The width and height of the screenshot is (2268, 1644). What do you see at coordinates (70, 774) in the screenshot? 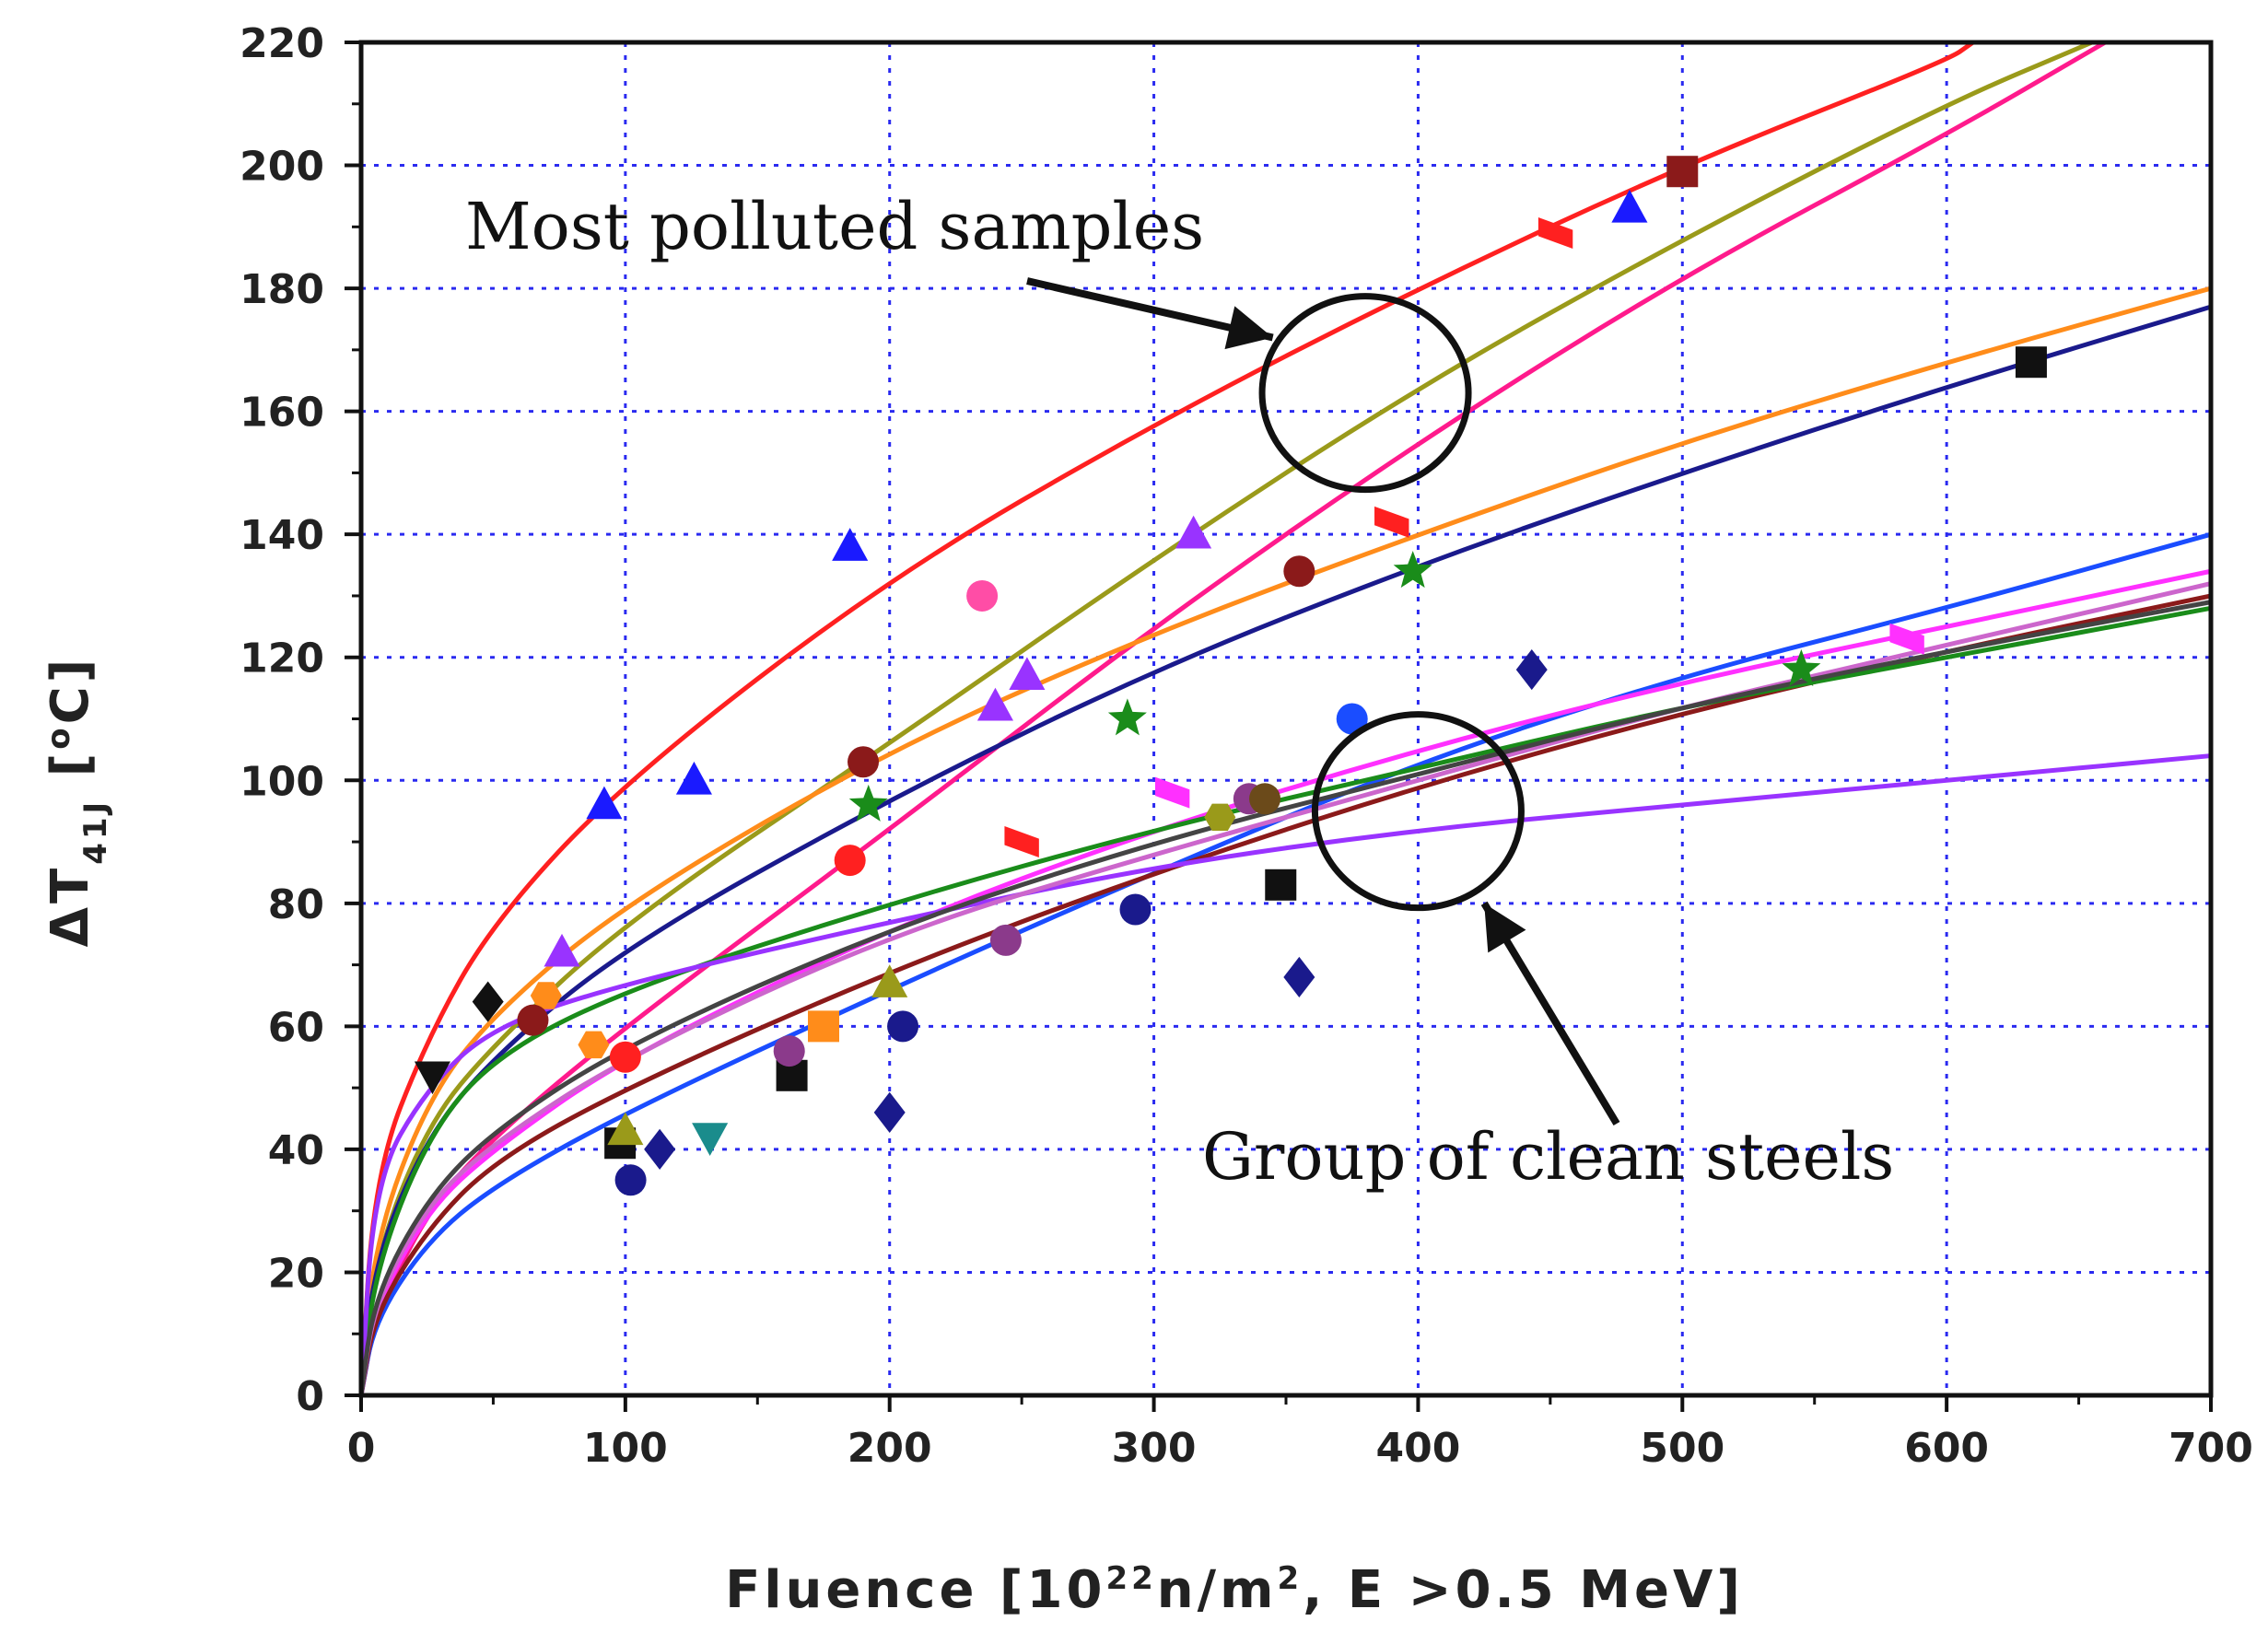
I see `y-axis-title-bracket: [` at bounding box center [70, 774].